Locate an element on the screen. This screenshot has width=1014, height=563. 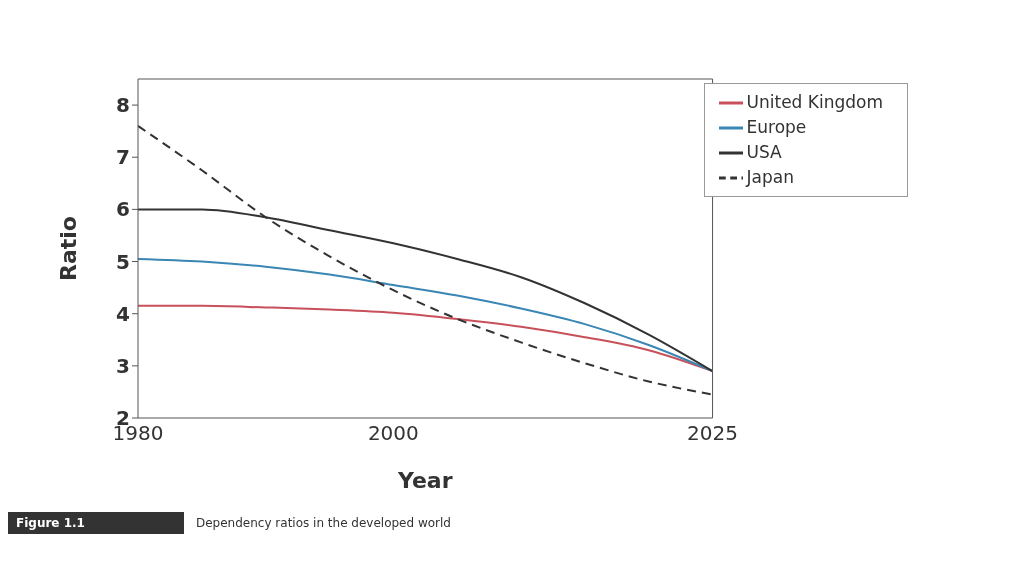
x-tick-label: 2025 is located at coordinates (712, 433).